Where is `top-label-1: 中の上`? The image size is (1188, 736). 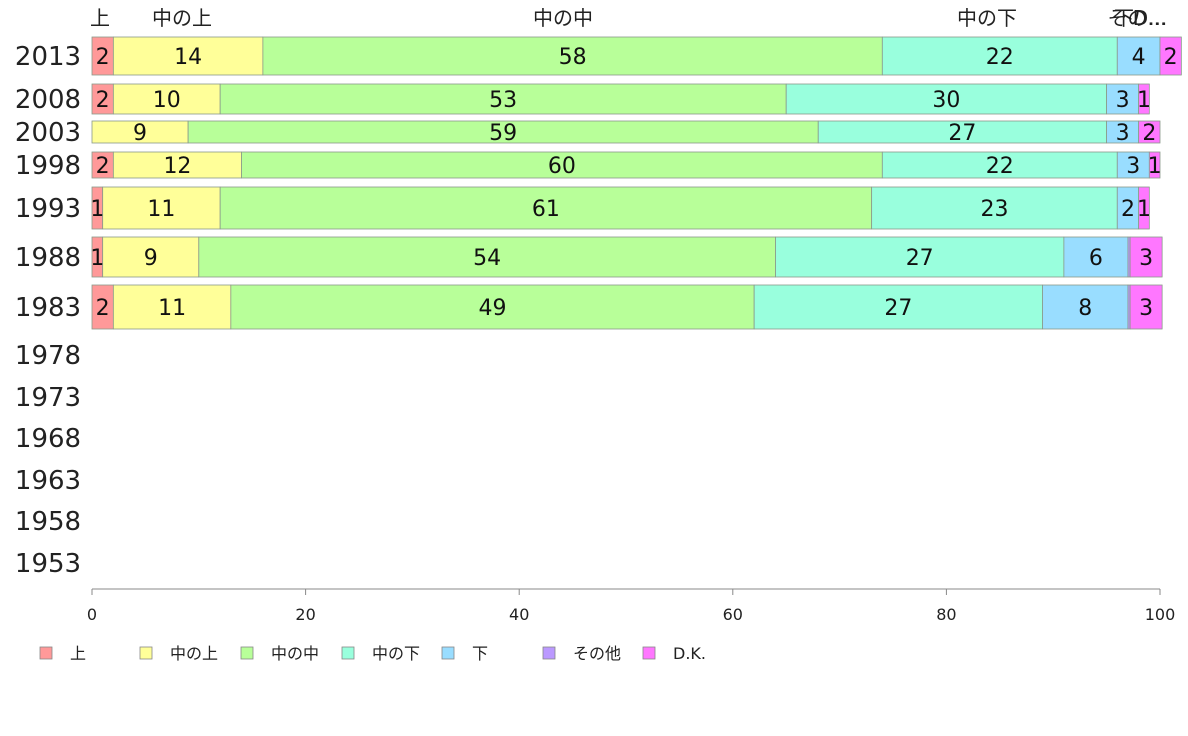 top-label-1: 中の上 is located at coordinates (182, 18).